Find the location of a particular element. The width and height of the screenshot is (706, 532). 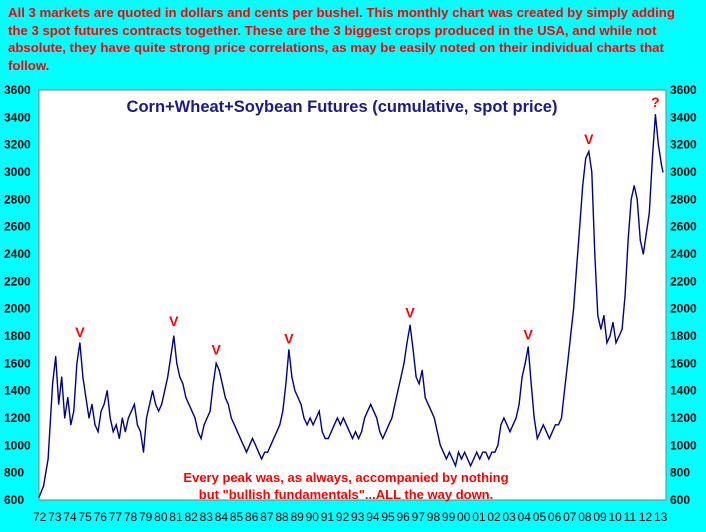

y-tick-right: 1000 is located at coordinates (683, 445).